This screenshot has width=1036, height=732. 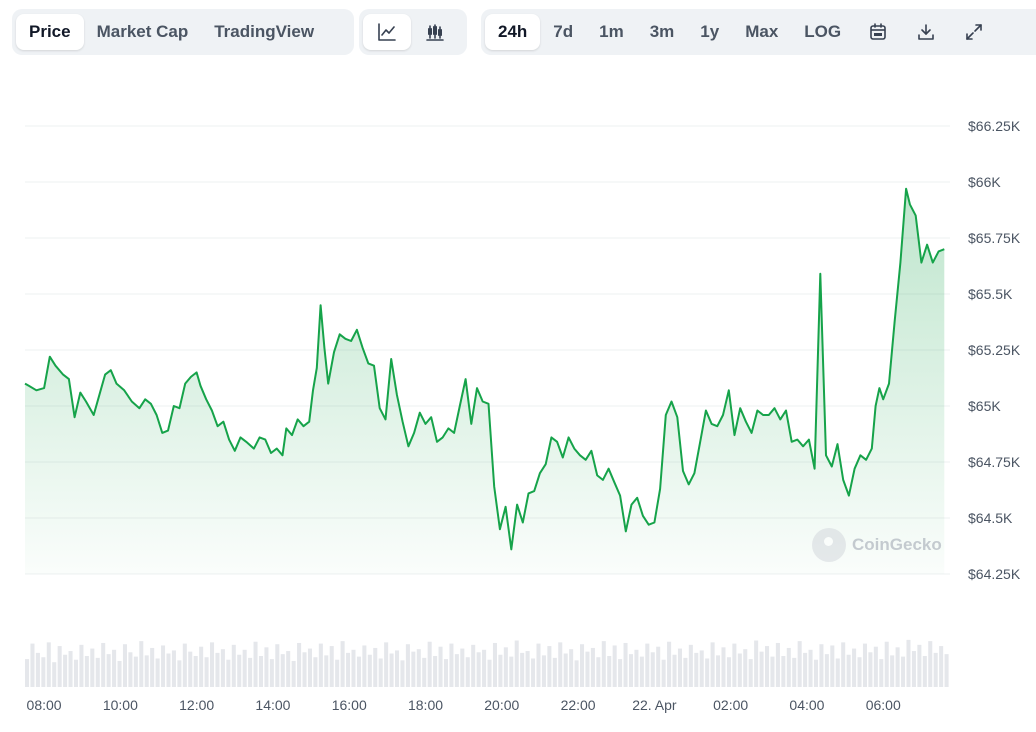 I want to click on chart-style-group, so click(x=413, y=32).